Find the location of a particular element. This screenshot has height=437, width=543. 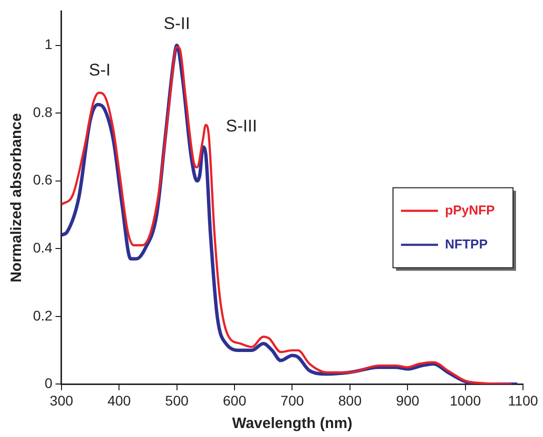

legend-label: NFTPP is located at coordinates (466, 244).